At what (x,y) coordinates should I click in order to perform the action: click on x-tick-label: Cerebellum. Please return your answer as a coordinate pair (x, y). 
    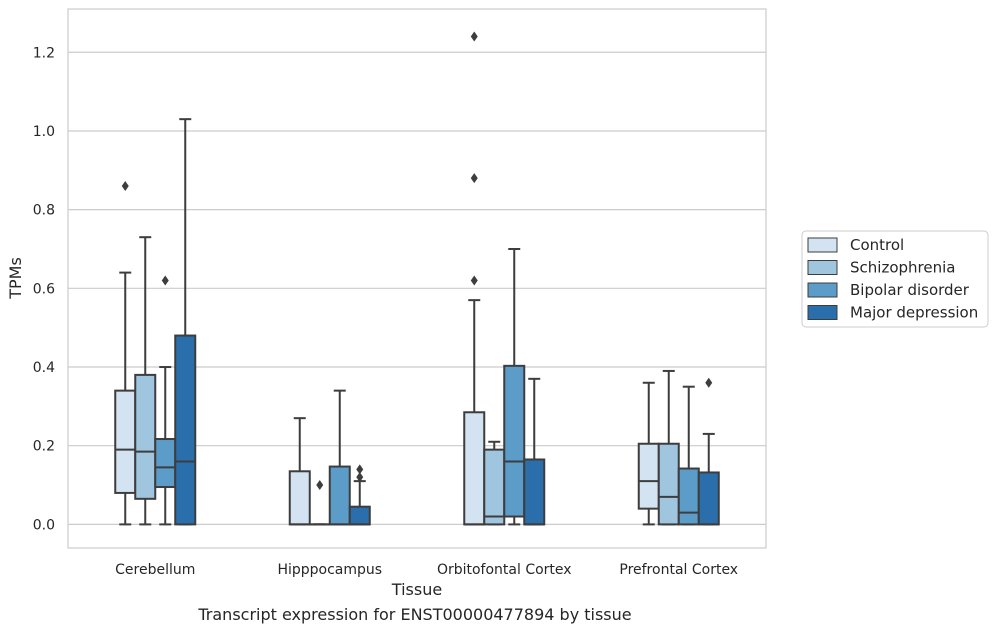
    Looking at the image, I should click on (155, 570).